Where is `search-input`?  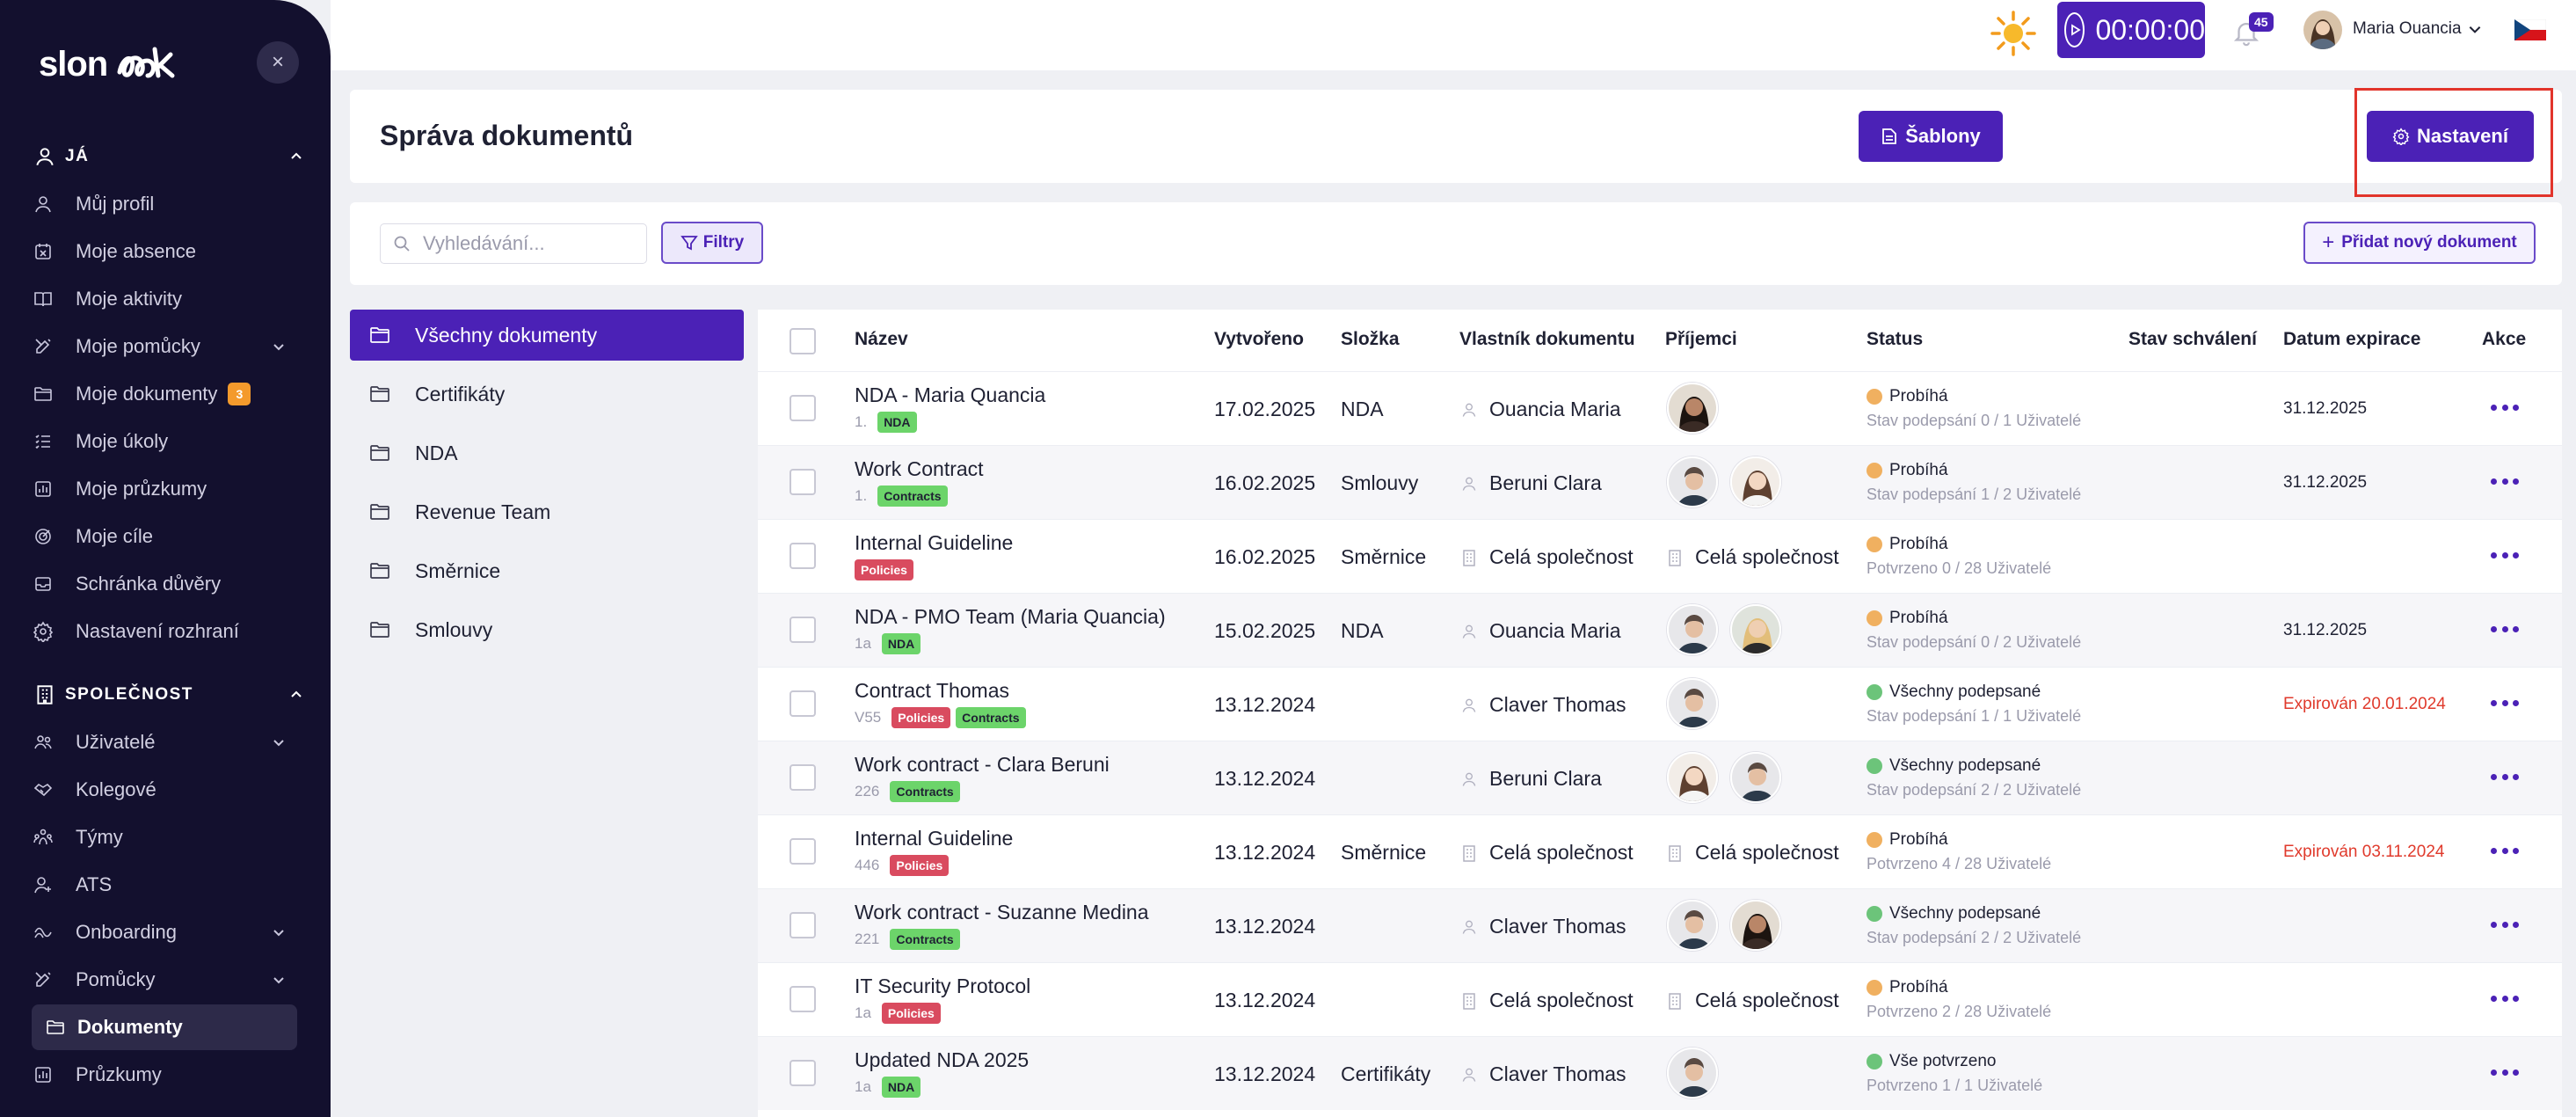
search-input is located at coordinates (528, 244).